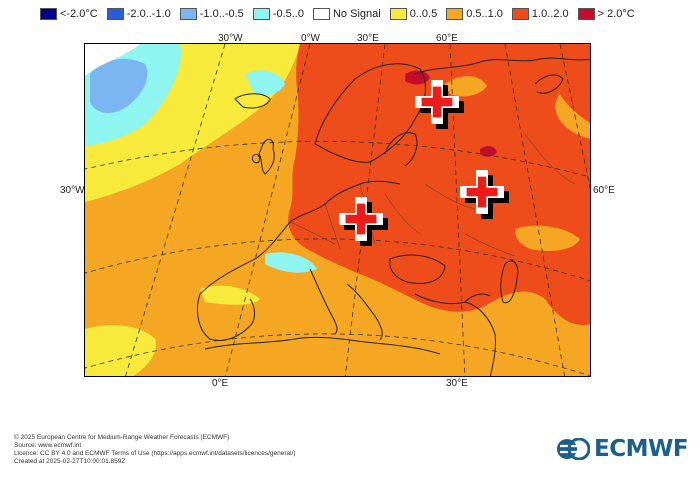 This screenshot has height=488, width=700. What do you see at coordinates (484, 14) in the screenshot?
I see `legend-label: 0.5..1.0` at bounding box center [484, 14].